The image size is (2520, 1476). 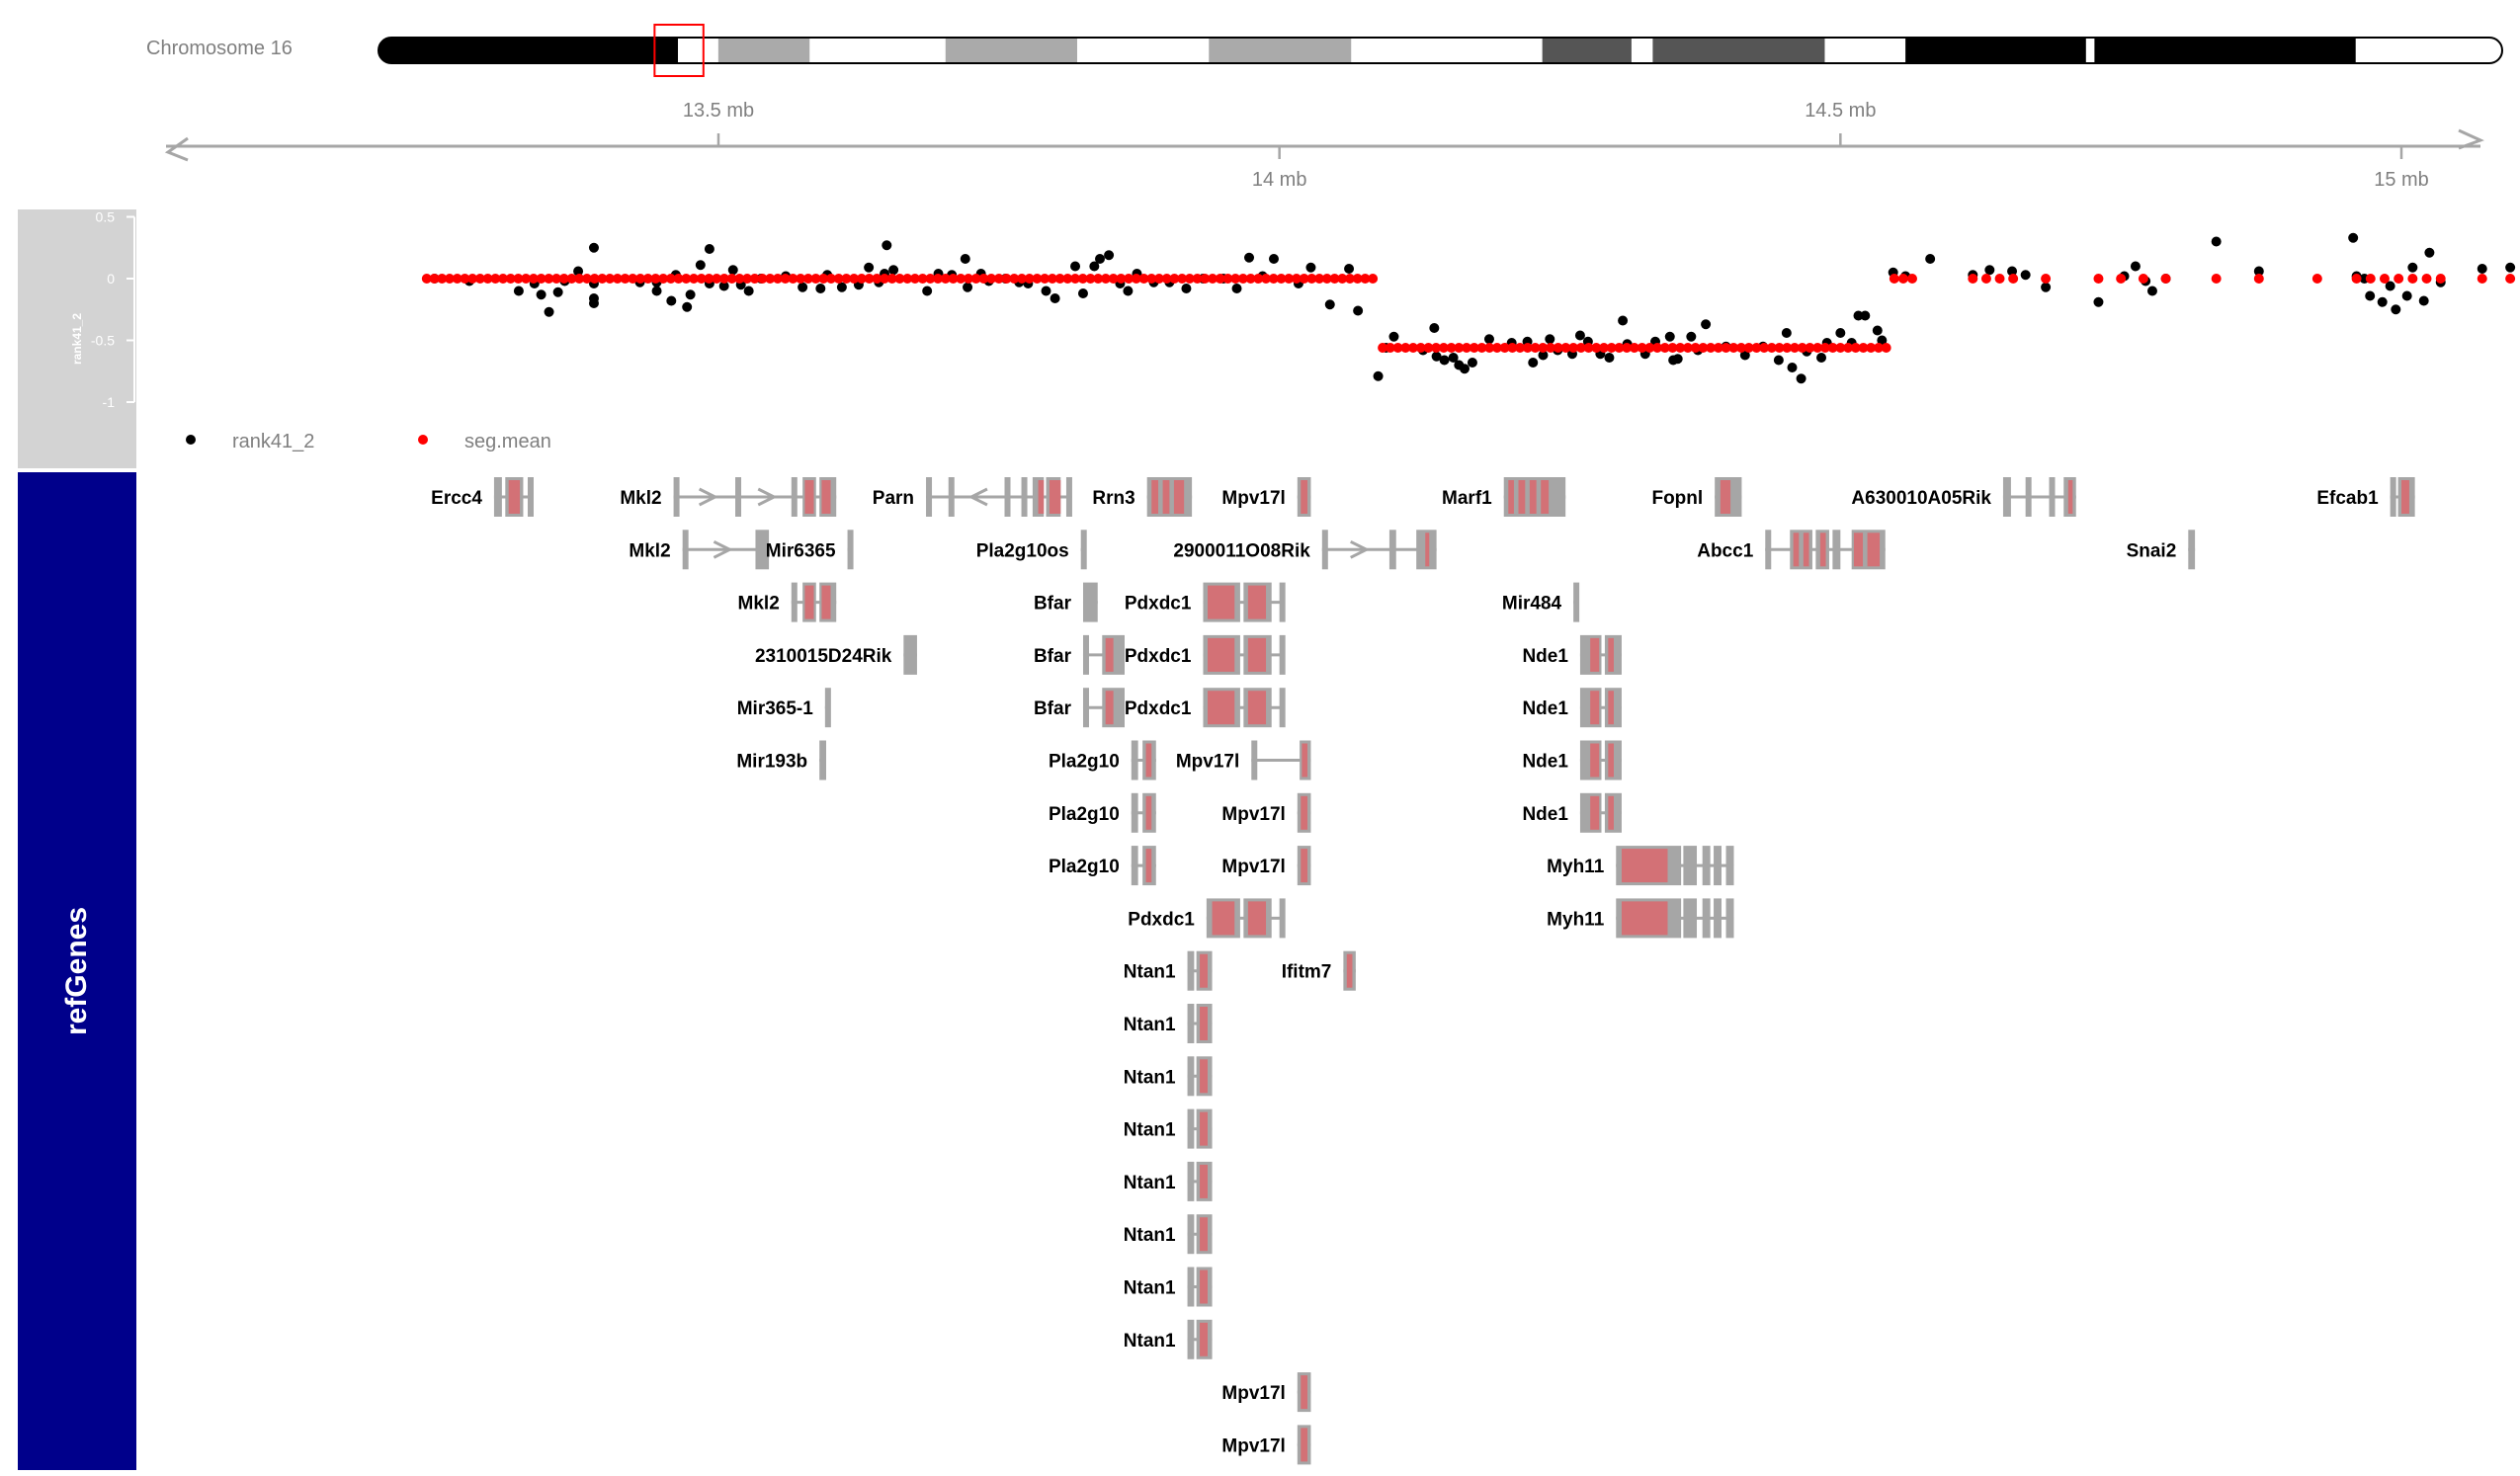 I want to click on gene-label: Bfar, so click(x=1053, y=604).